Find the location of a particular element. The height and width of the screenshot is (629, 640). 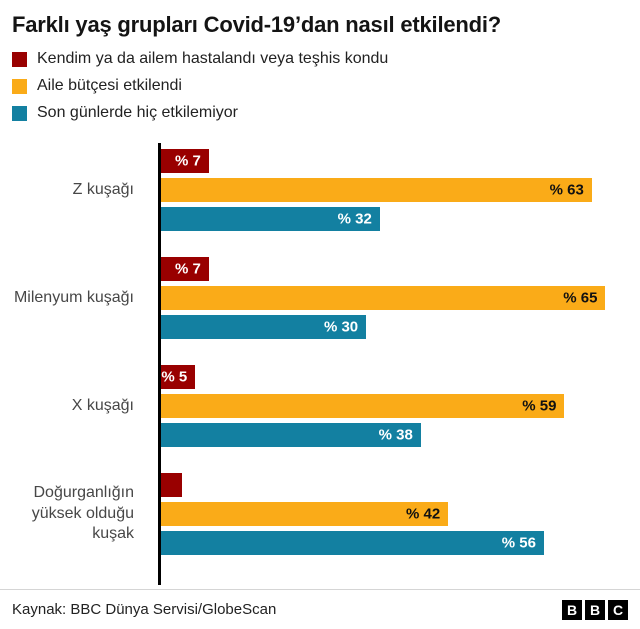

legend-label: Aile bütçesi etkilendi is located at coordinates (109, 85).